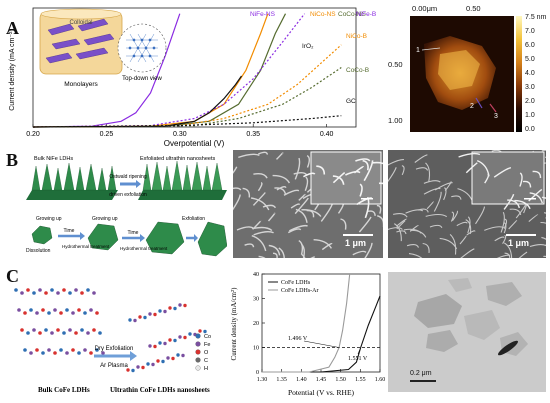 The width and height of the screenshot is (550, 403). Describe the element at coordinates (187, 121) in the screenshot. I see `chart-a-series-line` at that location.